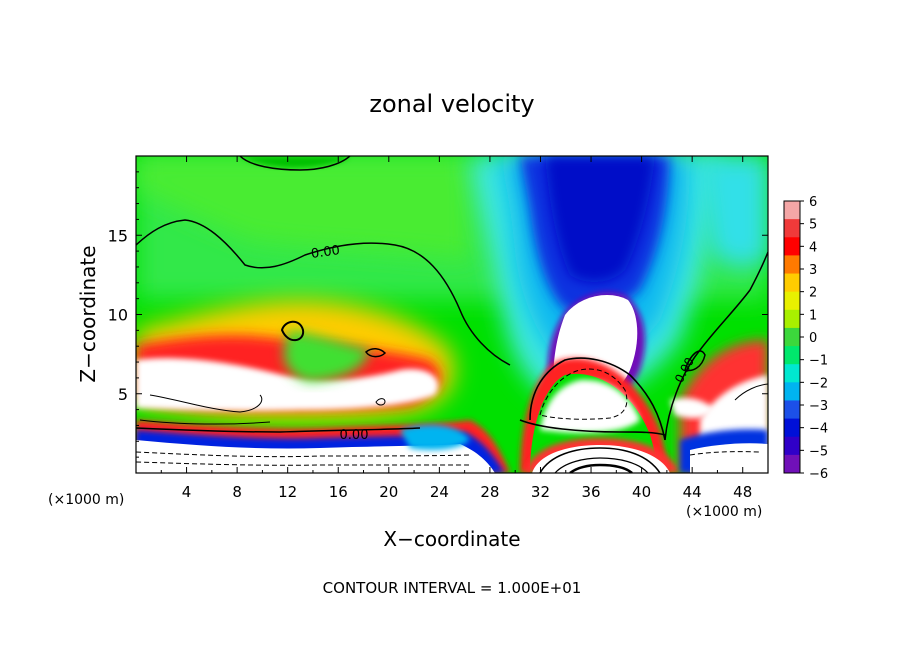  What do you see at coordinates (354, 435) in the screenshot?
I see `contour-label-lower: 0.00` at bounding box center [354, 435].